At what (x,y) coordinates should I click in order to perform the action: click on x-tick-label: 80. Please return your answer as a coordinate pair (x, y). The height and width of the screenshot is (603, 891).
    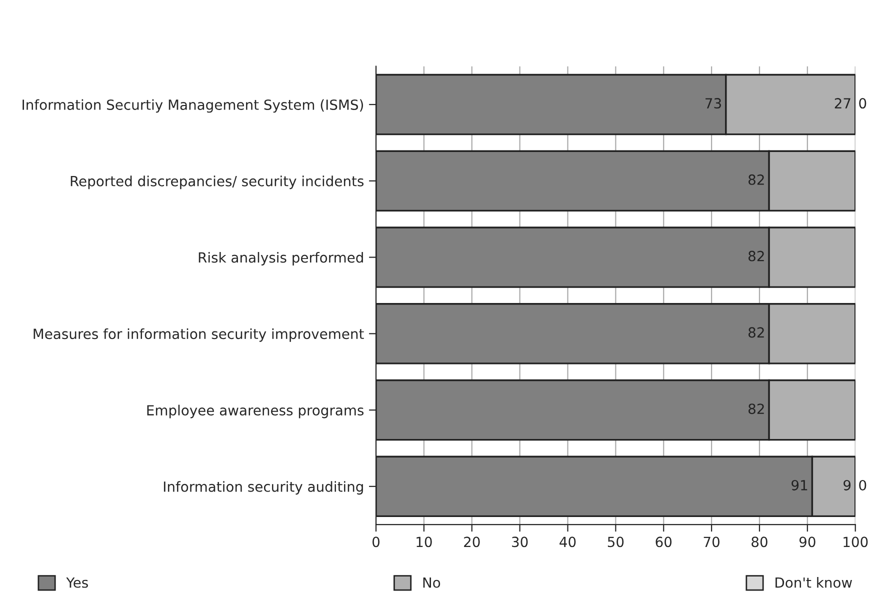
    Looking at the image, I should click on (760, 542).